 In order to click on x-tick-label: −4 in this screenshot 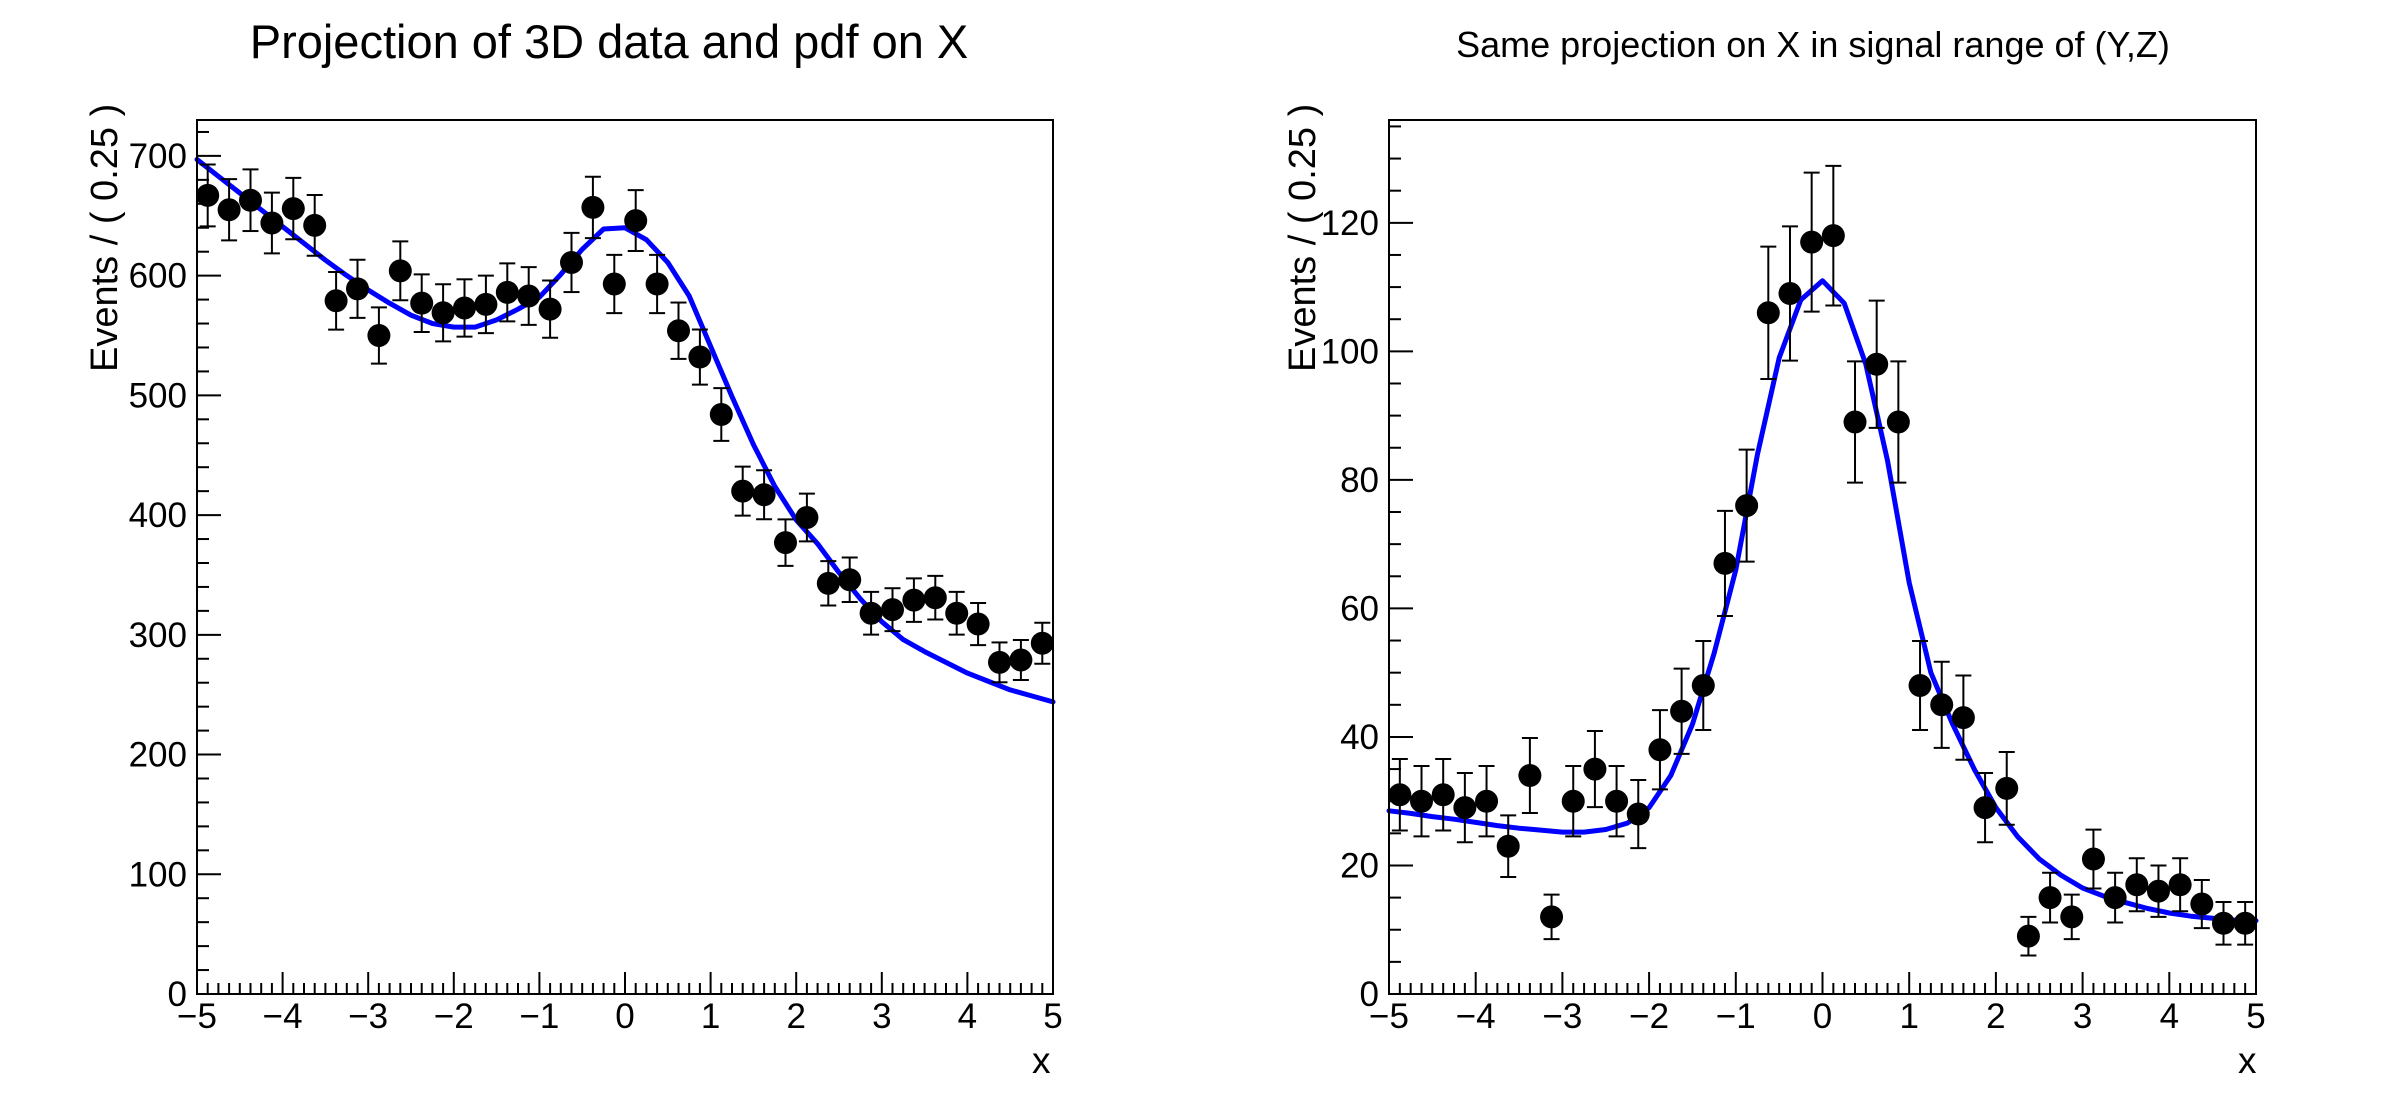, I will do `click(1476, 1016)`.